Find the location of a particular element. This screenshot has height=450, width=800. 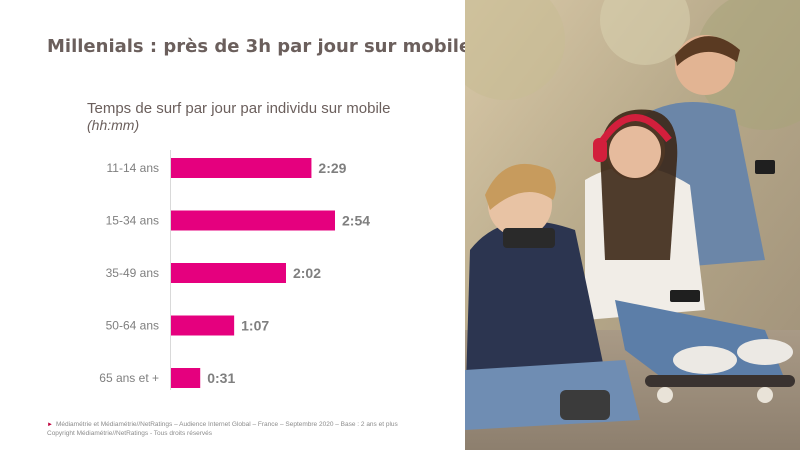

category-label: 50-64 ans is located at coordinates (132, 326).